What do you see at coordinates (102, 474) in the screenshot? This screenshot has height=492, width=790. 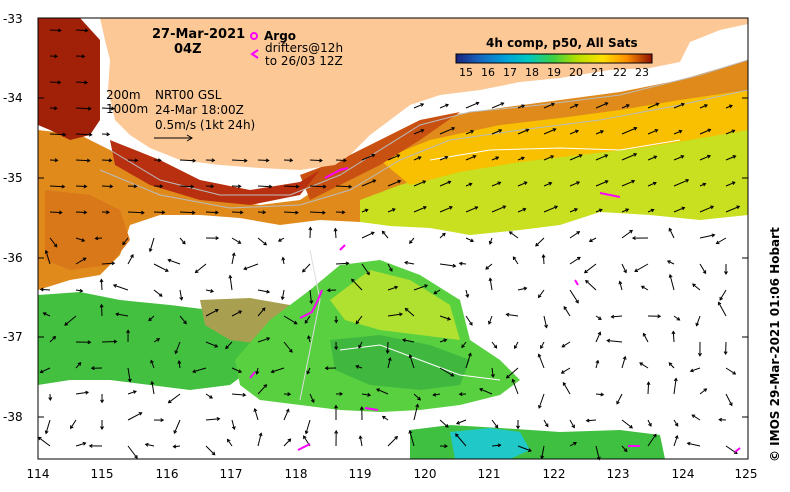 I see `lon-tick: 115` at bounding box center [102, 474].